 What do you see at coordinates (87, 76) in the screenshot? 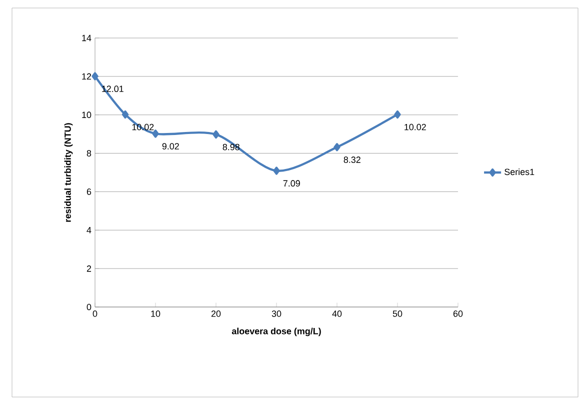
I see `y-tick-label: 12` at bounding box center [87, 76].